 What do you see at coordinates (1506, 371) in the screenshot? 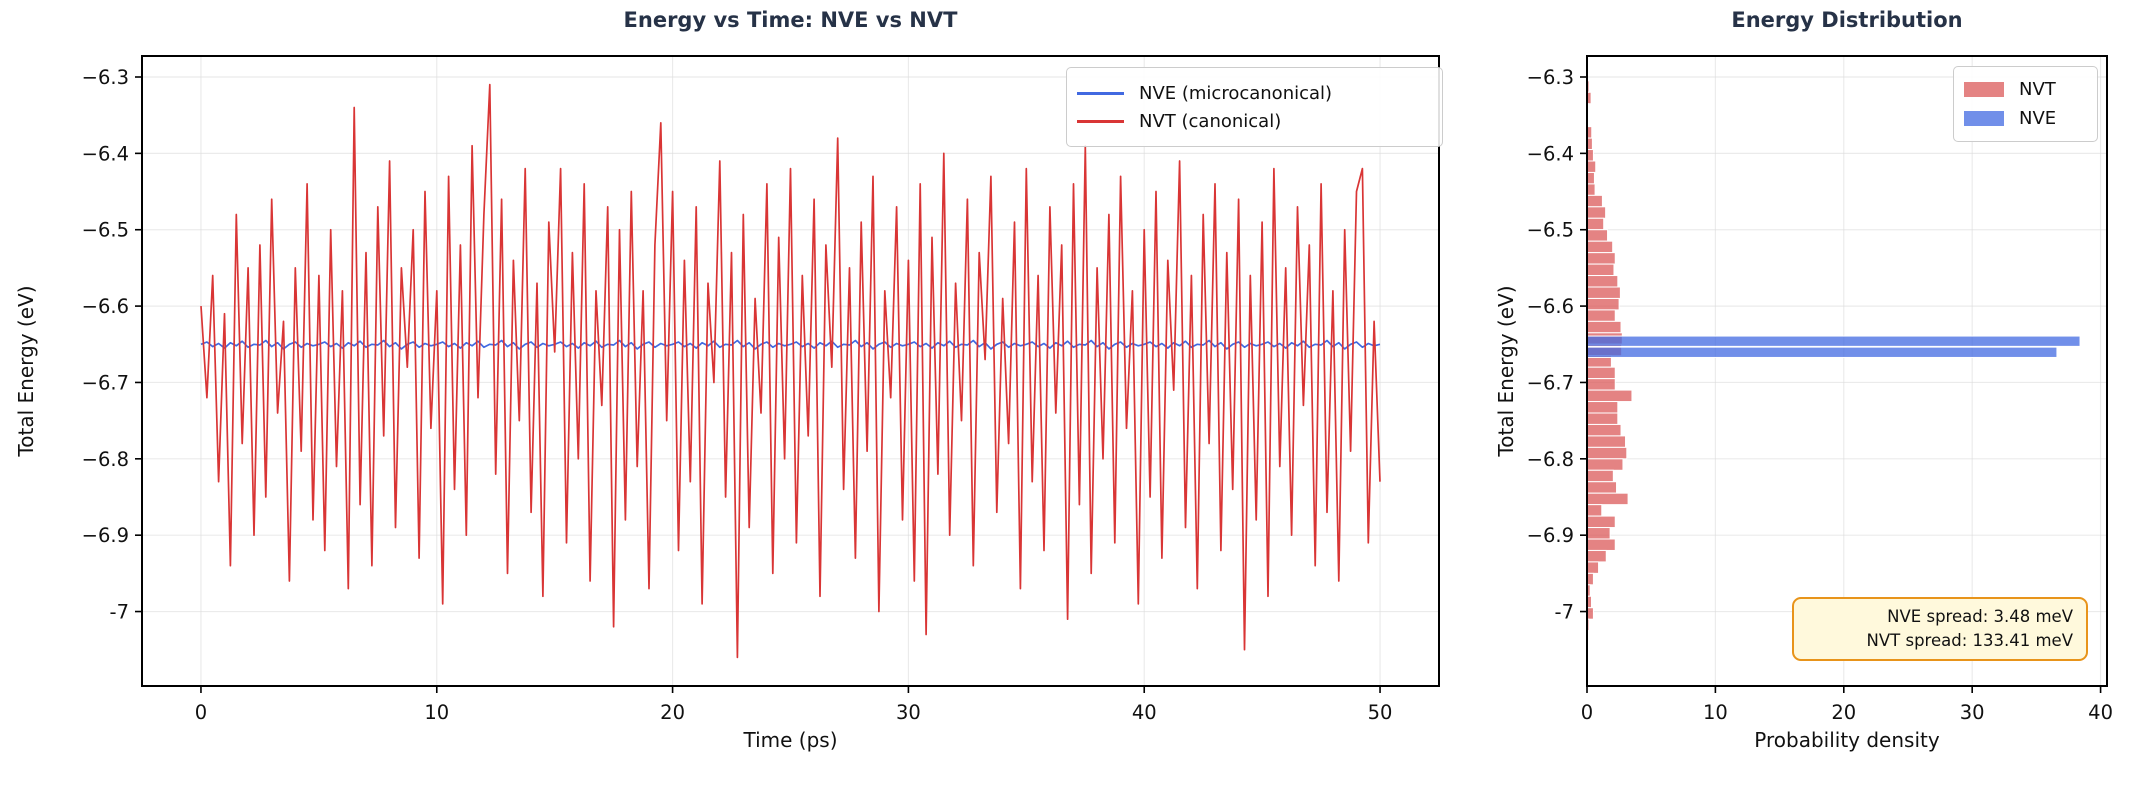
I see `right-y-axis-label: Total Energy (eV)` at bounding box center [1506, 371].